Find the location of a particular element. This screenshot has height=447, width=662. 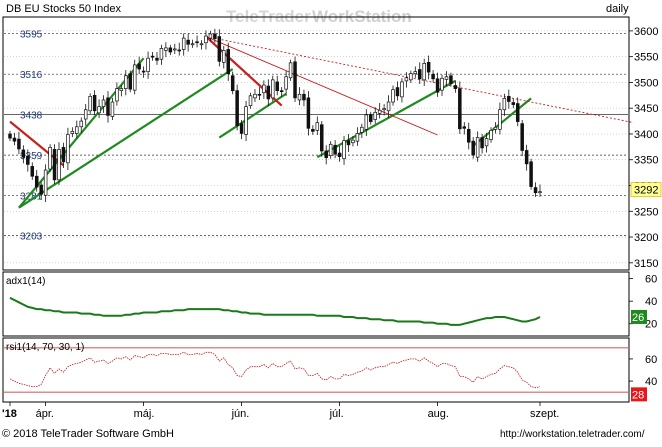

rsi-value-badge is located at coordinates (639, 394).